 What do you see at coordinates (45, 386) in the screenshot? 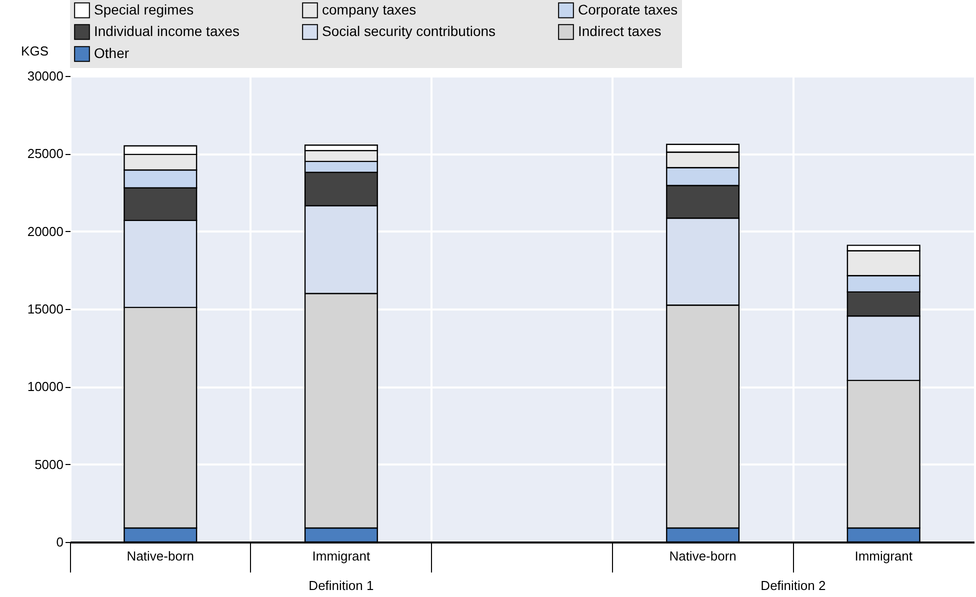
I see `y-tick-label: 10000` at bounding box center [45, 386].